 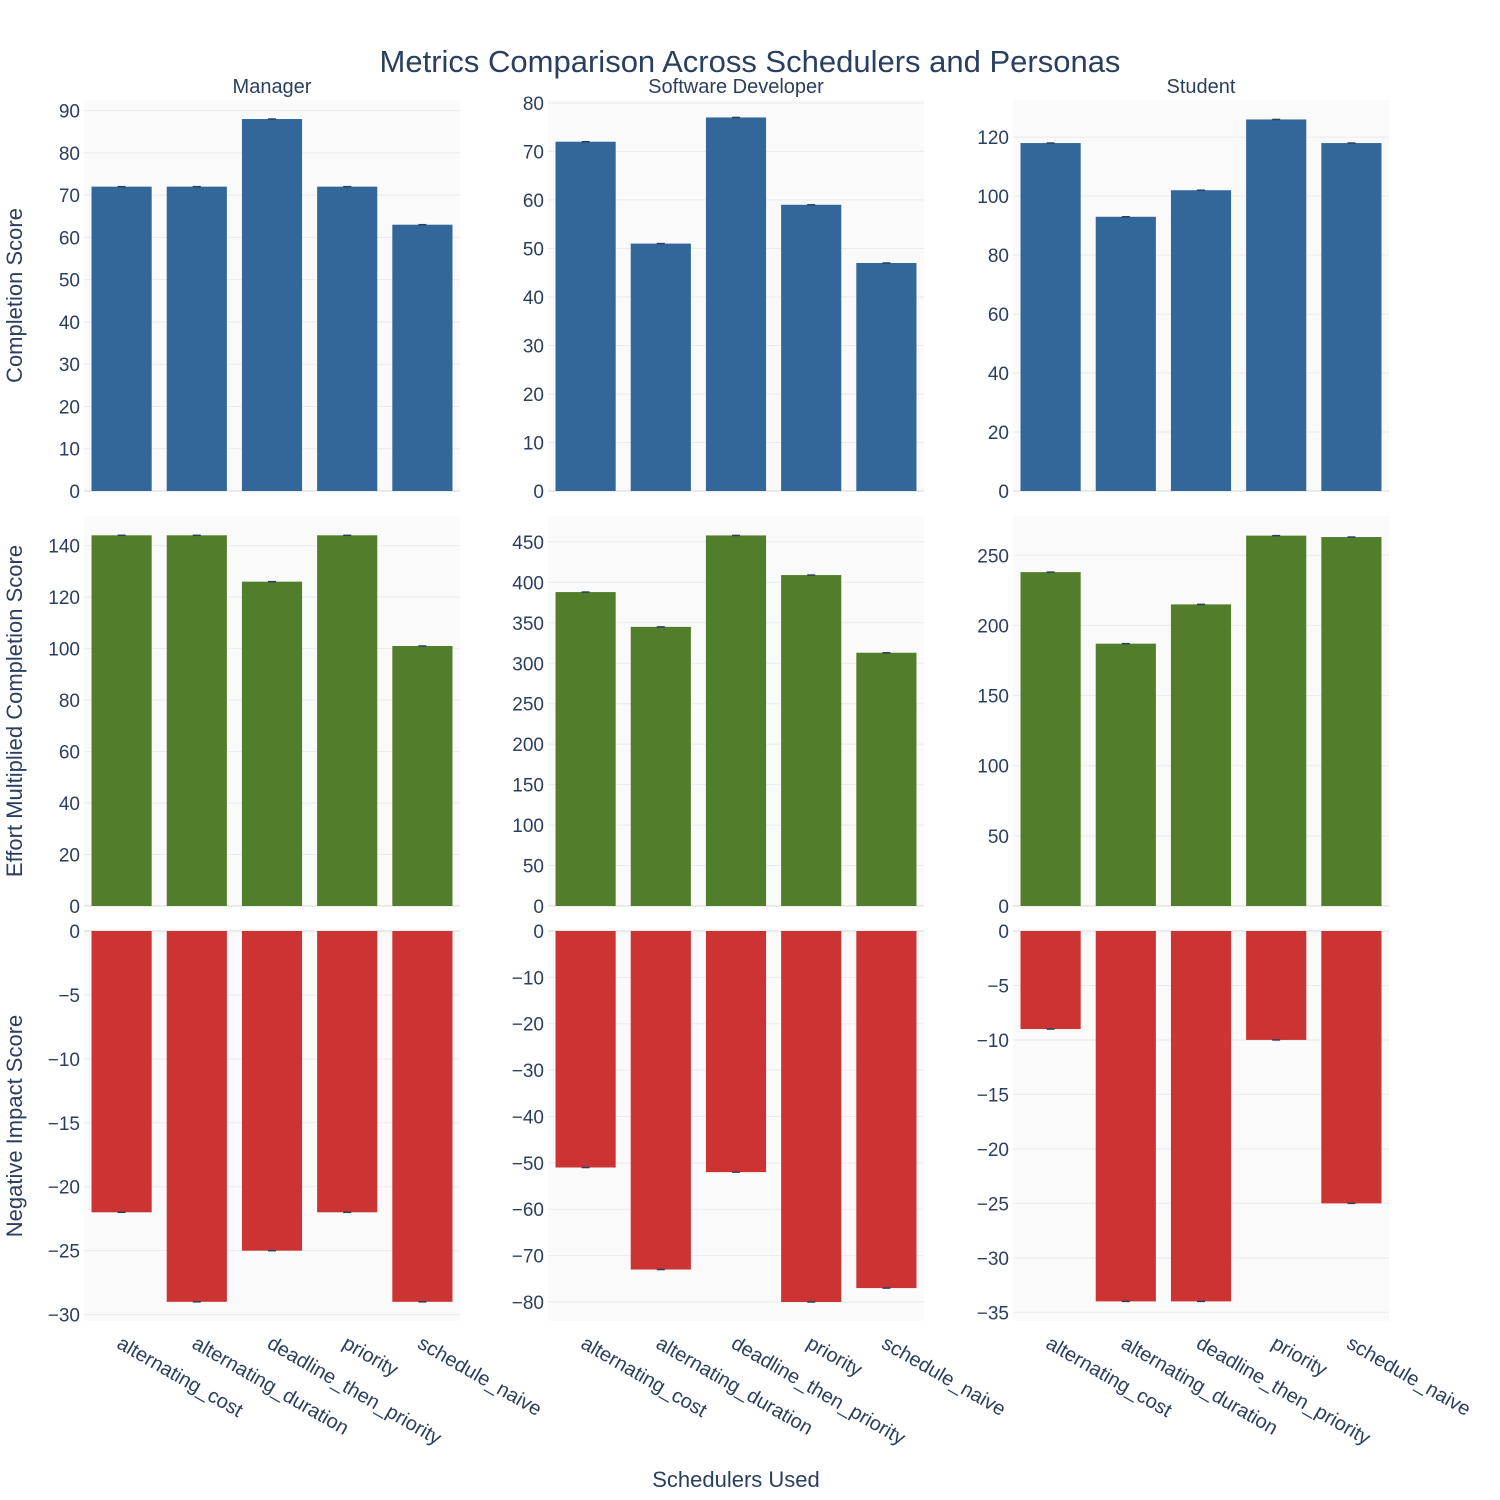 What do you see at coordinates (528, 624) in the screenshot?
I see `y-tick-label: 350` at bounding box center [528, 624].